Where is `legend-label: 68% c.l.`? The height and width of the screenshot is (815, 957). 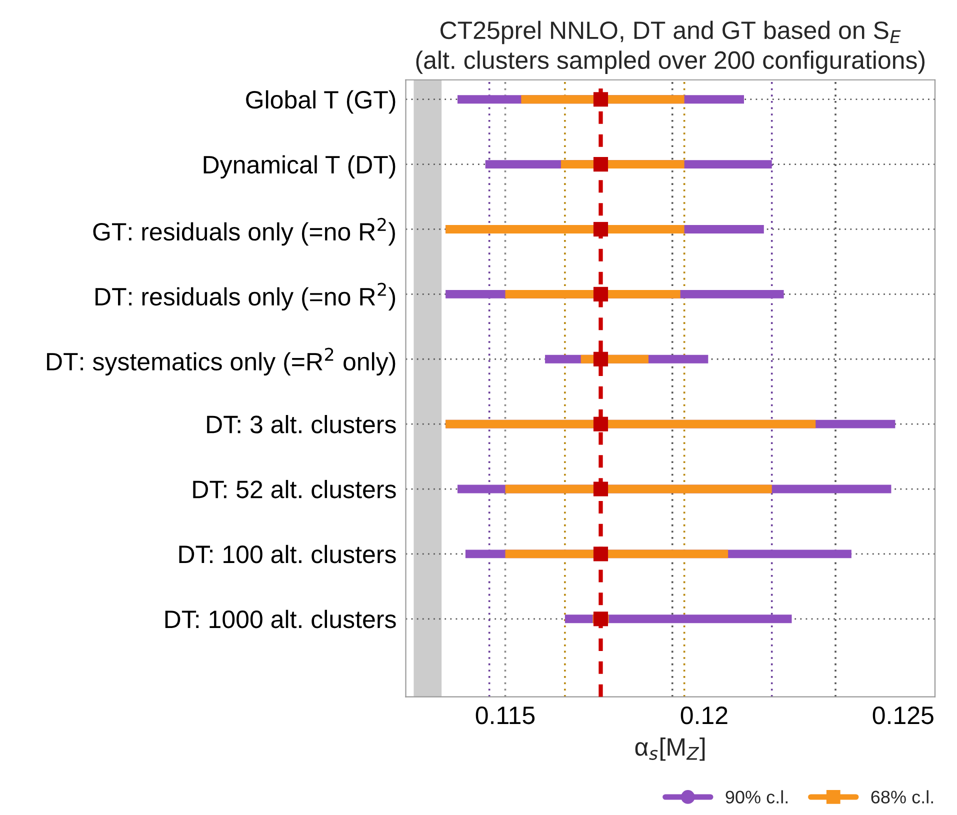 legend-label: 68% c.l. is located at coordinates (902, 797).